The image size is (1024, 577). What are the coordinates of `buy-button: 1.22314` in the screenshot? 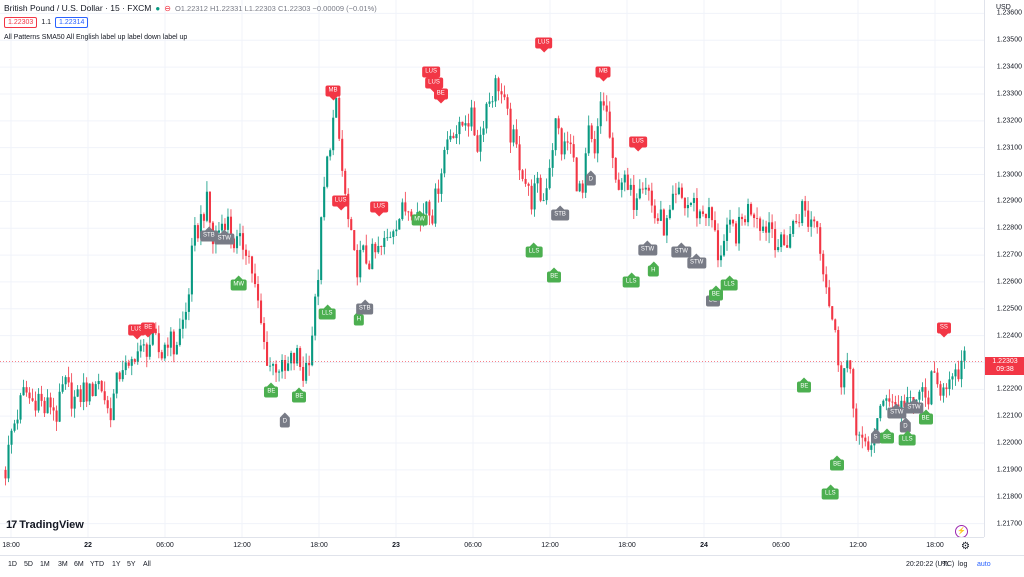 It's located at (72, 22).